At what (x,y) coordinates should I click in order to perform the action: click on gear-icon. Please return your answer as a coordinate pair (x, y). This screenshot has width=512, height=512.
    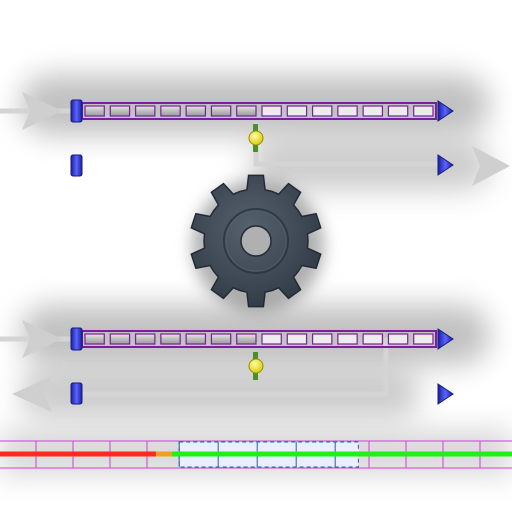
    Looking at the image, I should click on (256, 241).